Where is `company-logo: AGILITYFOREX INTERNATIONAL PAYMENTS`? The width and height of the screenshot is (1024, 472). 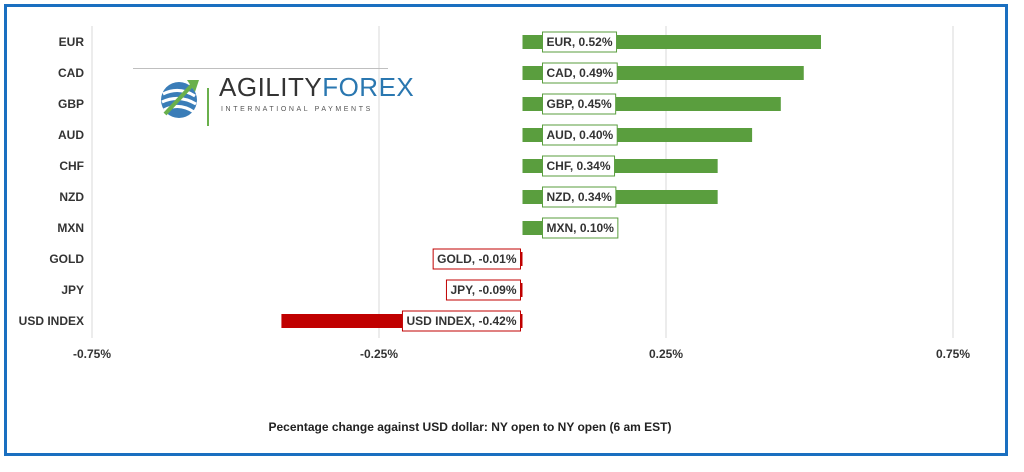
company-logo: AGILITYFOREX INTERNATIONAL PAYMENTS is located at coordinates (273, 97).